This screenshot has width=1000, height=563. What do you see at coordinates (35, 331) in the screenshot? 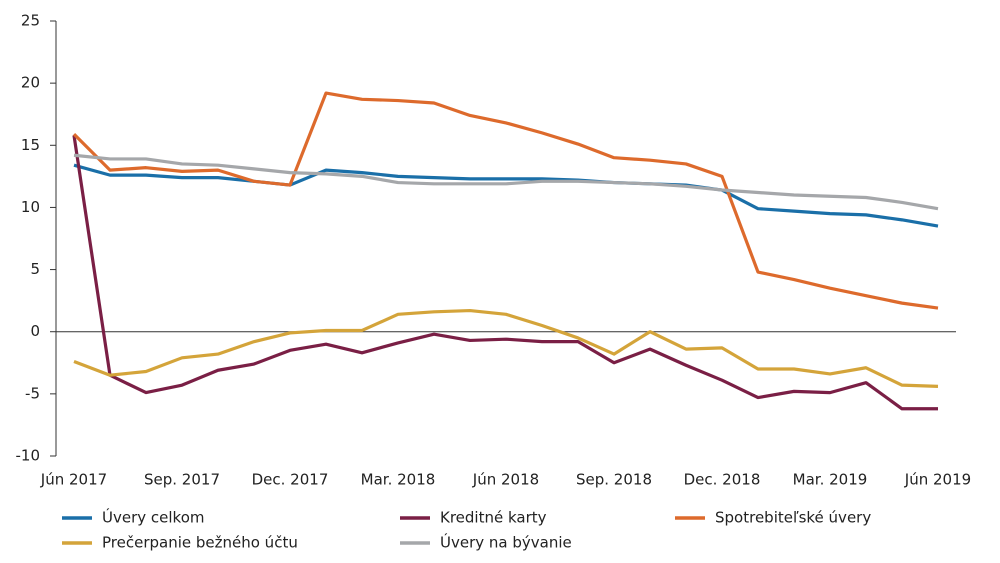
I see `y-tick-label: 0` at bounding box center [35, 331].